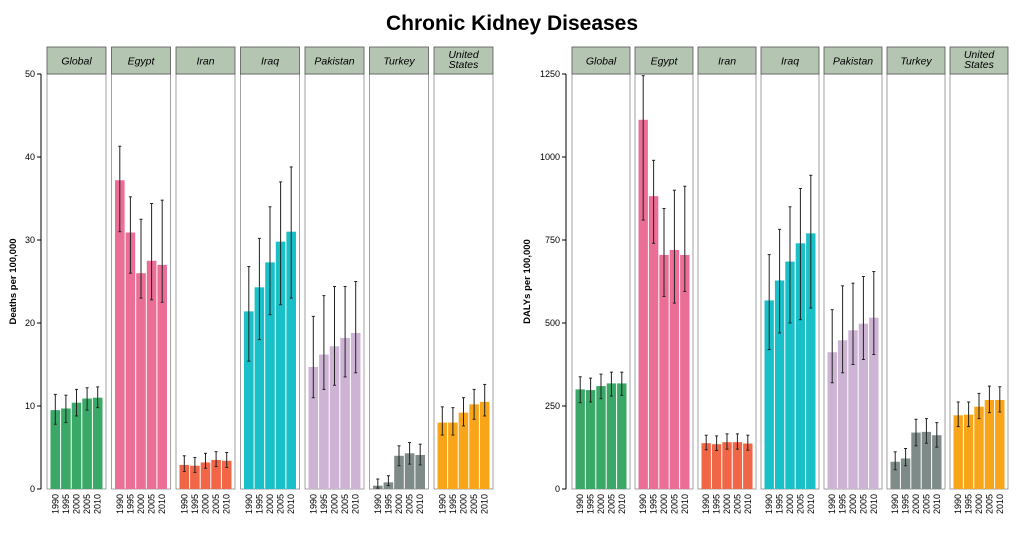  Describe the element at coordinates (853, 409) in the screenshot. I see `dalys-panel-pakistan-bar-2000` at that location.